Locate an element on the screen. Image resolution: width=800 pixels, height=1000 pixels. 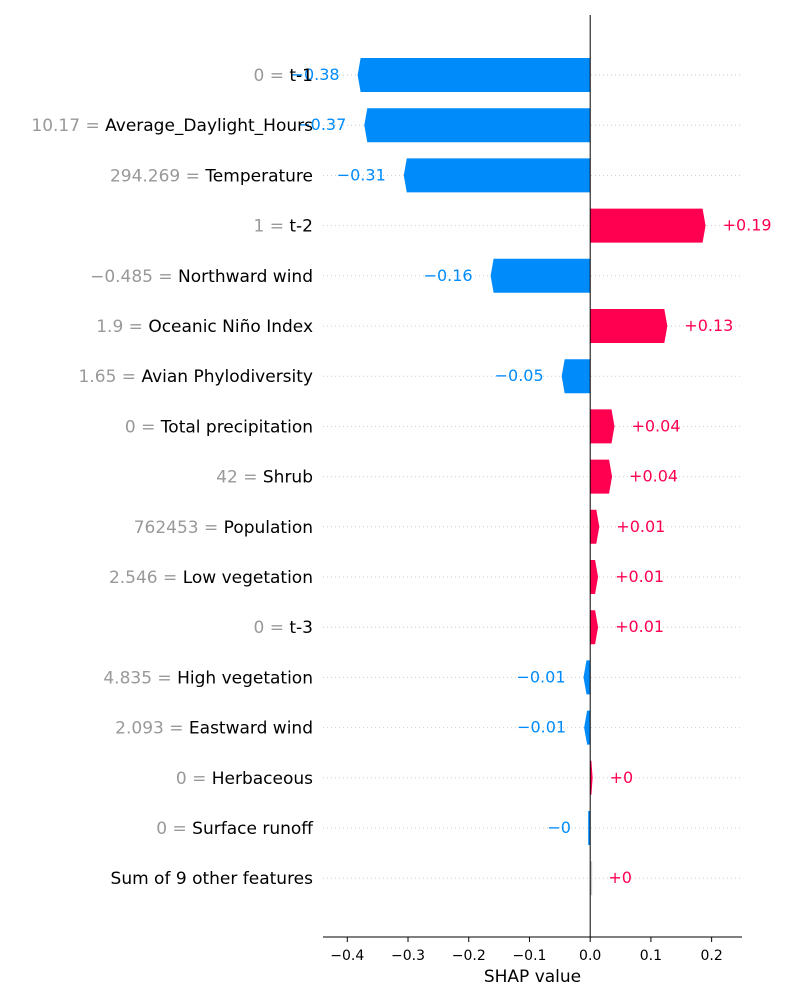
feature-label: 2.546 = Low vegetation is located at coordinates (211, 578).